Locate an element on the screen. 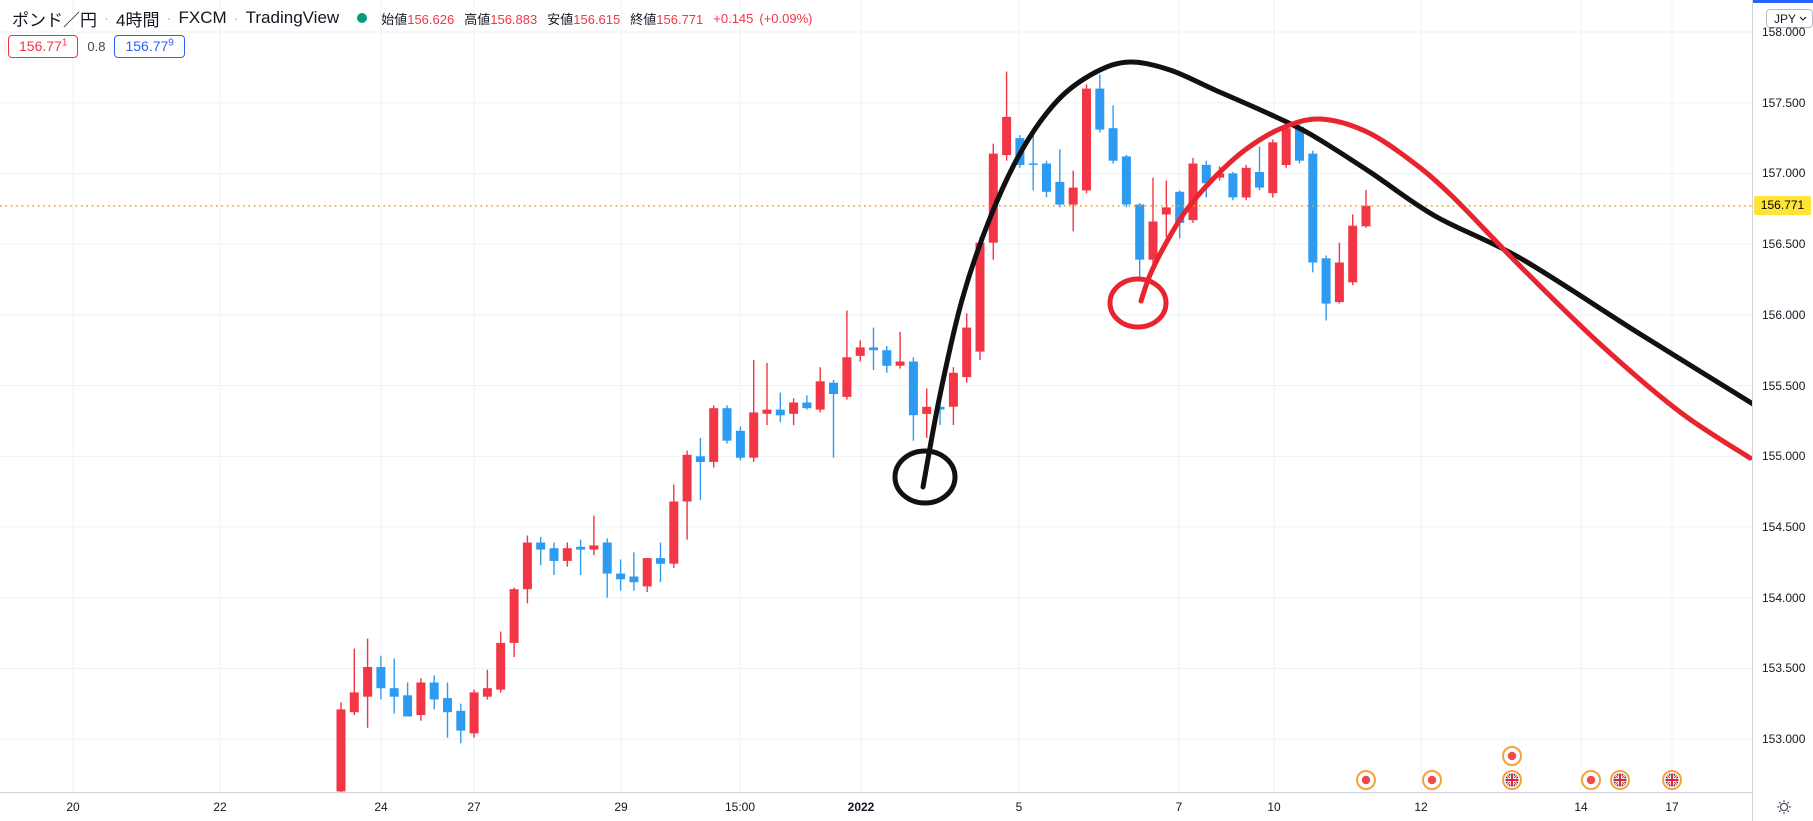 Image resolution: width=1813 pixels, height=821 pixels. ask-price: 156.77 is located at coordinates (147, 46).